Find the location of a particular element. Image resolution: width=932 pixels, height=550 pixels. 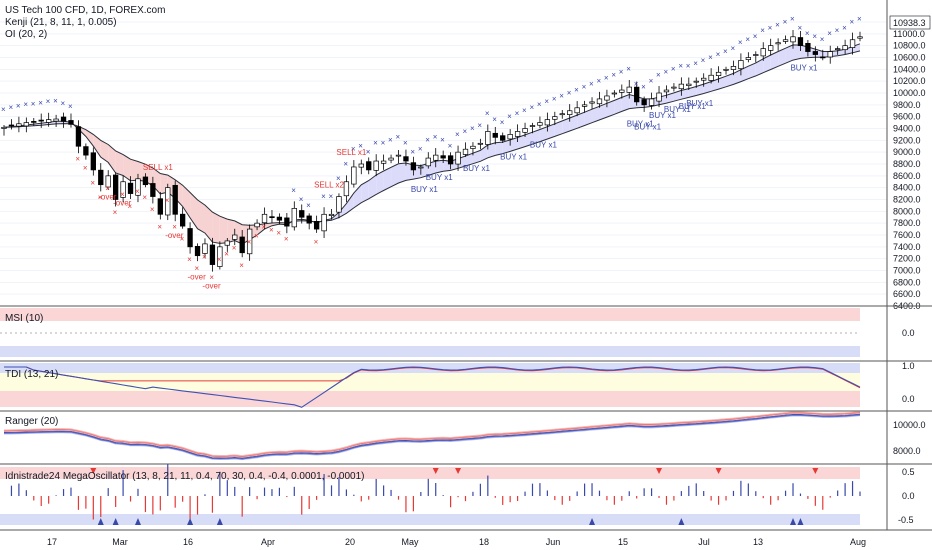

msi-title: MSI (10) is located at coordinates (24, 318).